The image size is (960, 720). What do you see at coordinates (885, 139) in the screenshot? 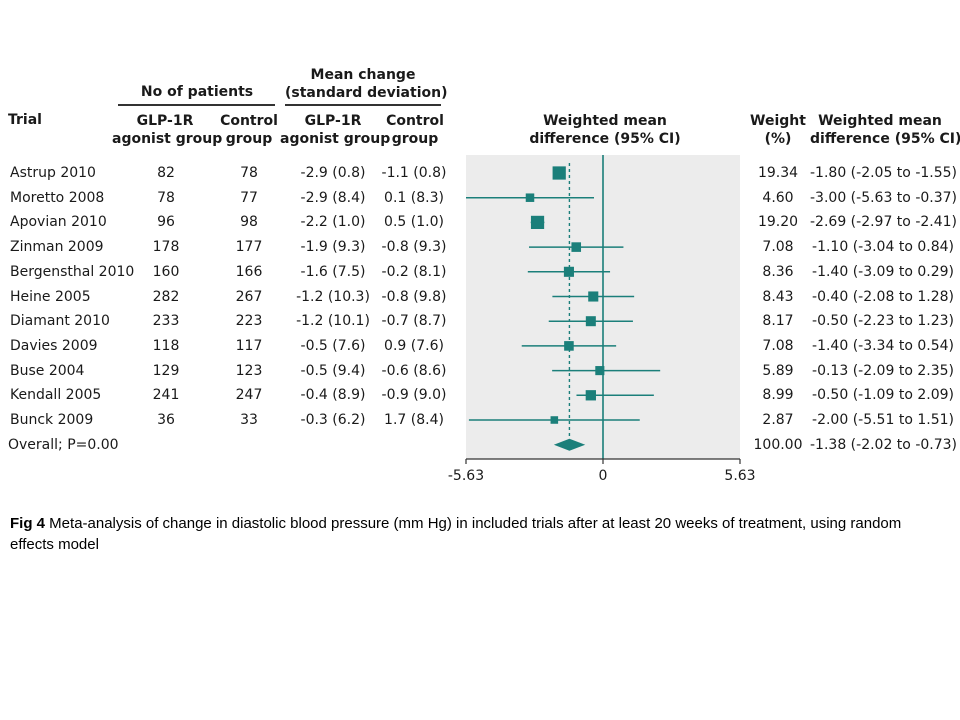
I see `header-wmd-col-line2: difference (95% CI)` at bounding box center [885, 139].